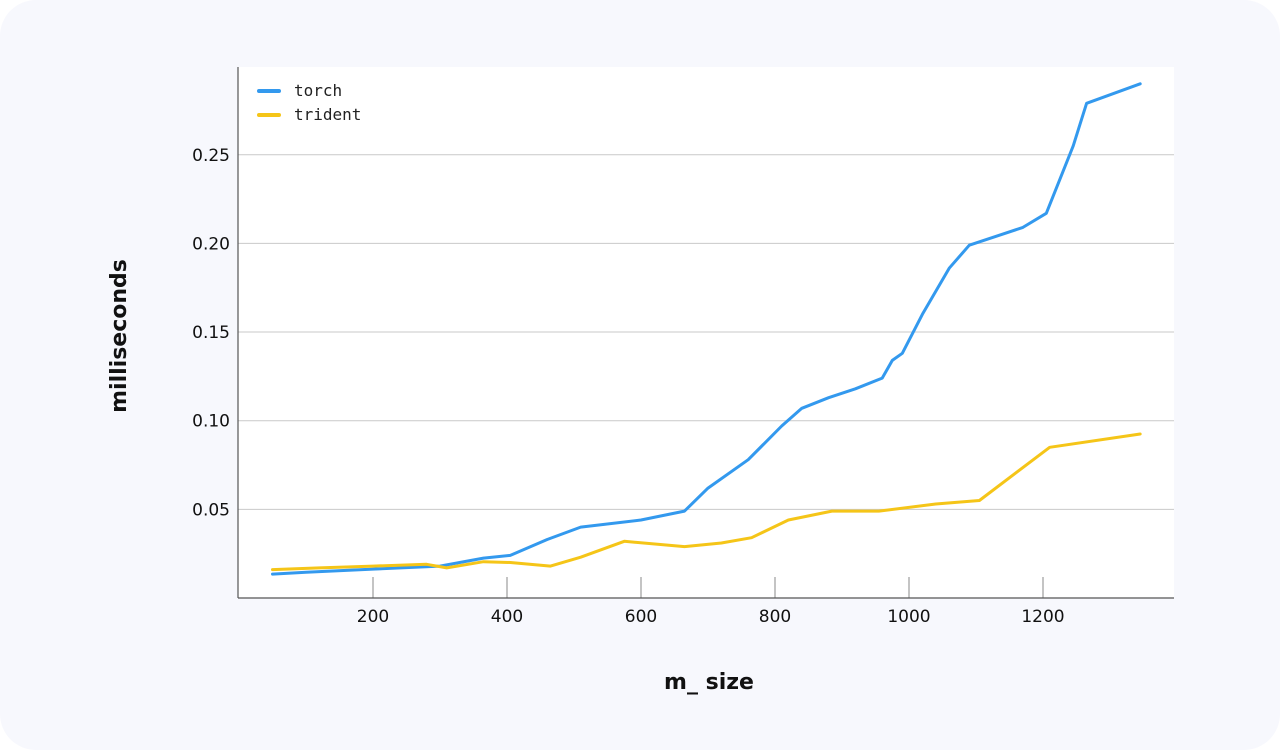 Image resolution: width=1280 pixels, height=750 pixels. I want to click on y-tick-label: 0.15, so click(211, 333).